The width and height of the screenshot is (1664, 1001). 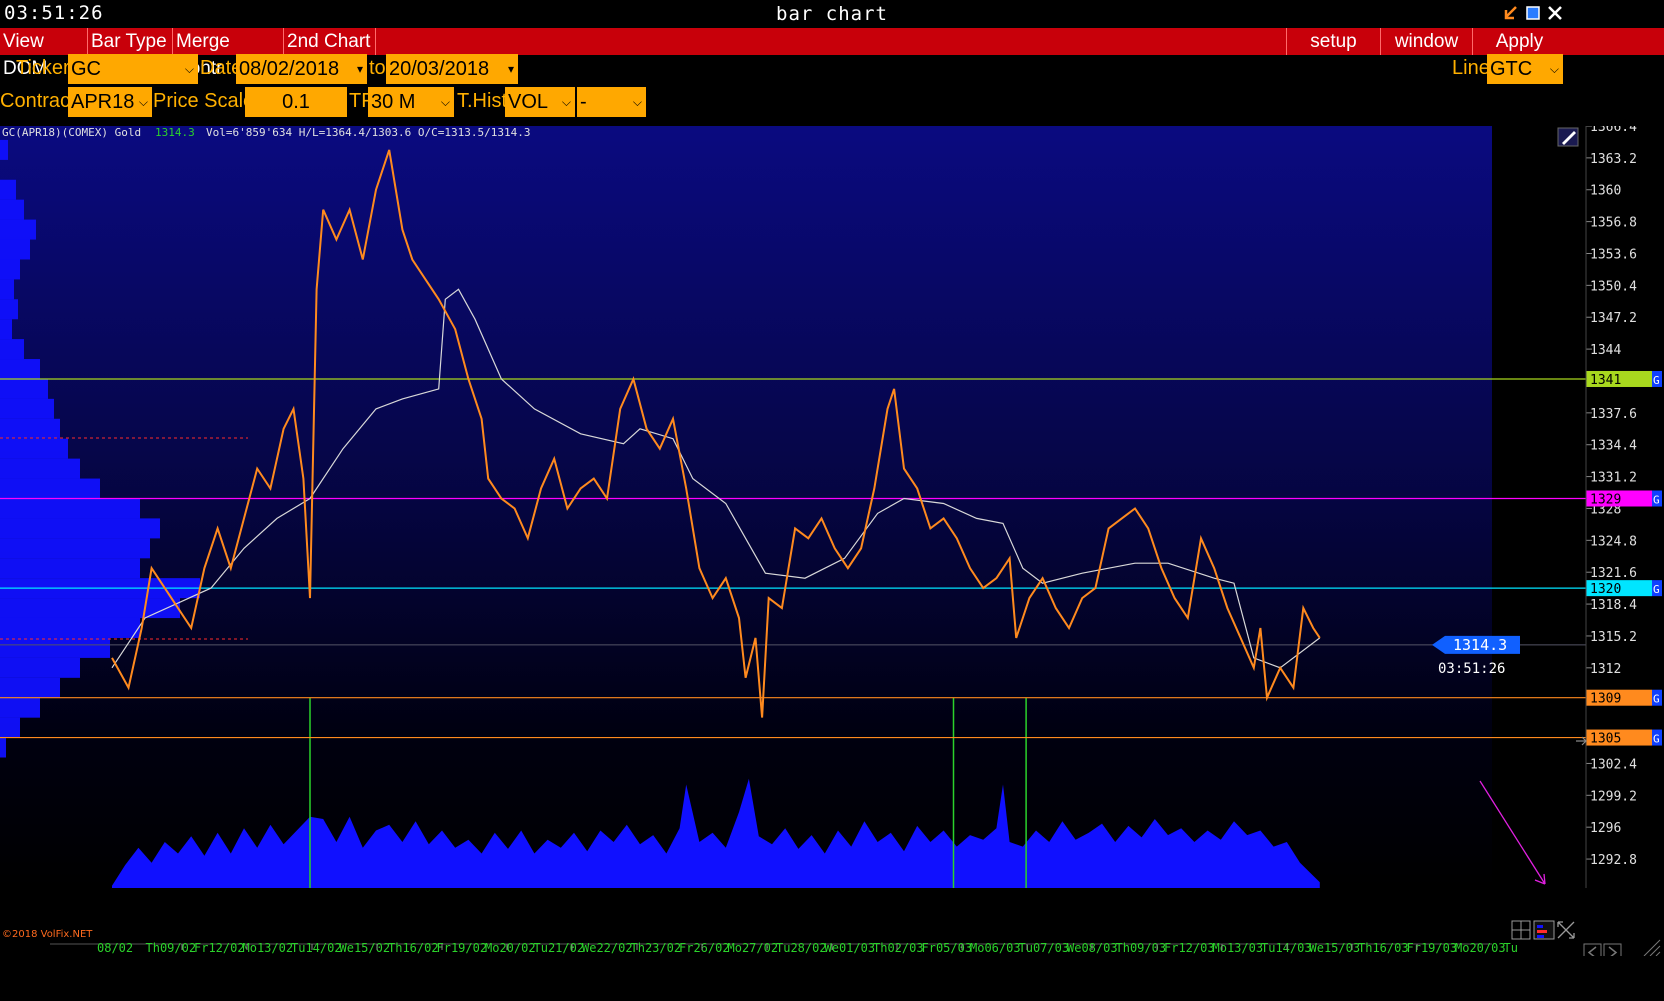 What do you see at coordinates (1592, 949) in the screenshot?
I see `scroll-left-icon` at bounding box center [1592, 949].